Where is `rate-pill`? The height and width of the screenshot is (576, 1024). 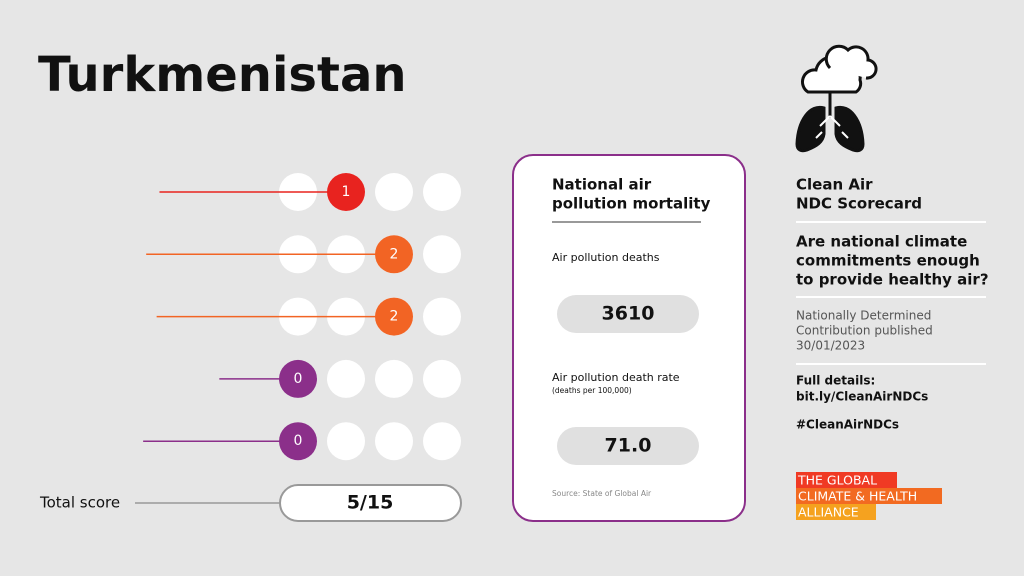 rate-pill is located at coordinates (628, 446).